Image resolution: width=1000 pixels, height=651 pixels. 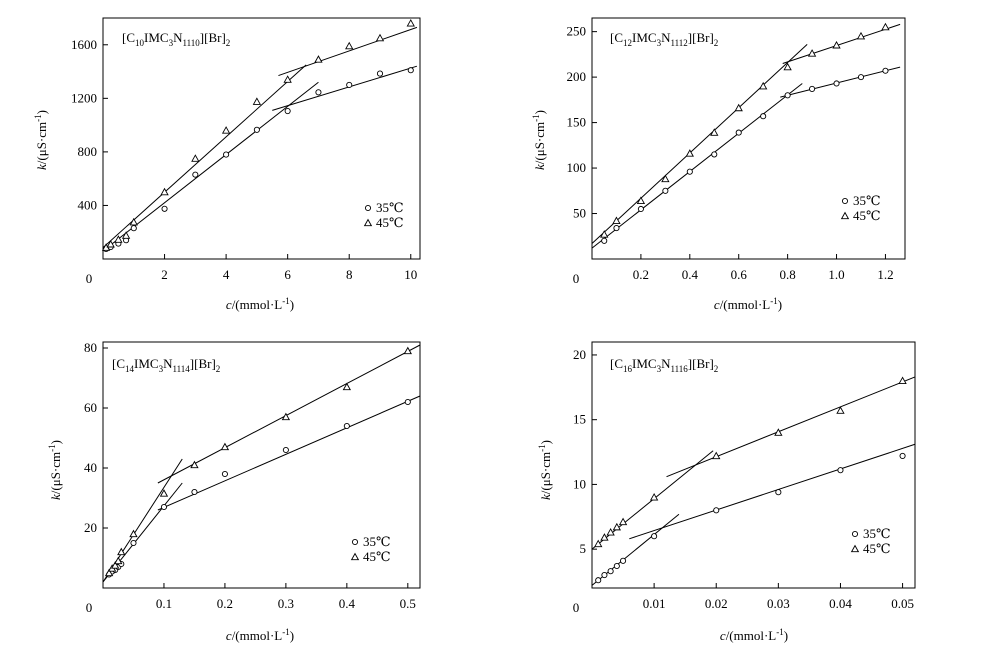 I want to click on panel-title-part: N, so click(x=666, y=37).